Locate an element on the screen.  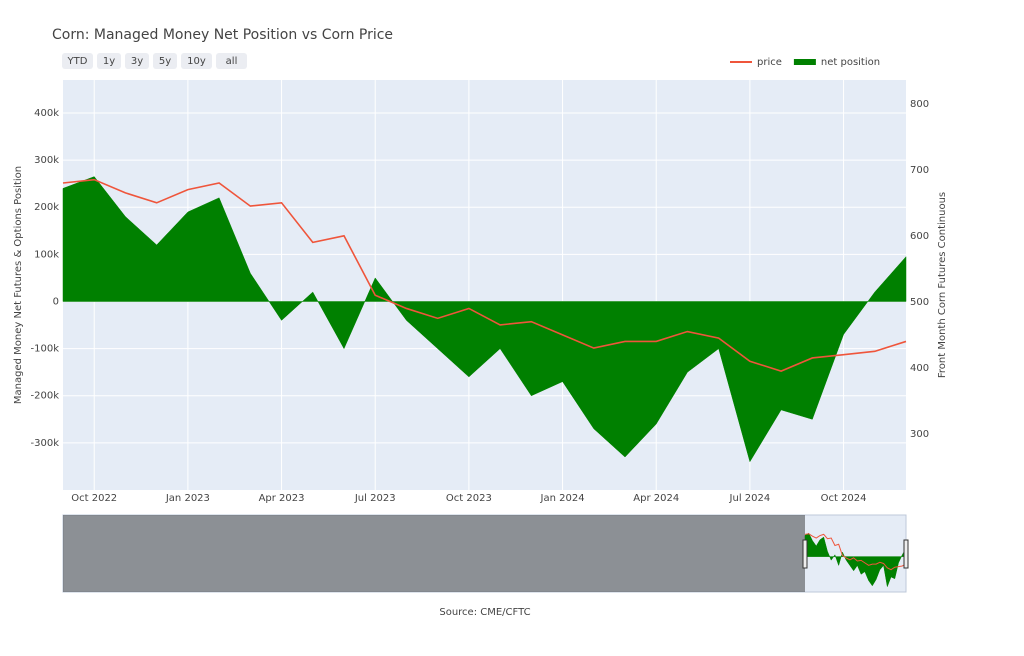
range-button: 1y is located at coordinates (109, 61).